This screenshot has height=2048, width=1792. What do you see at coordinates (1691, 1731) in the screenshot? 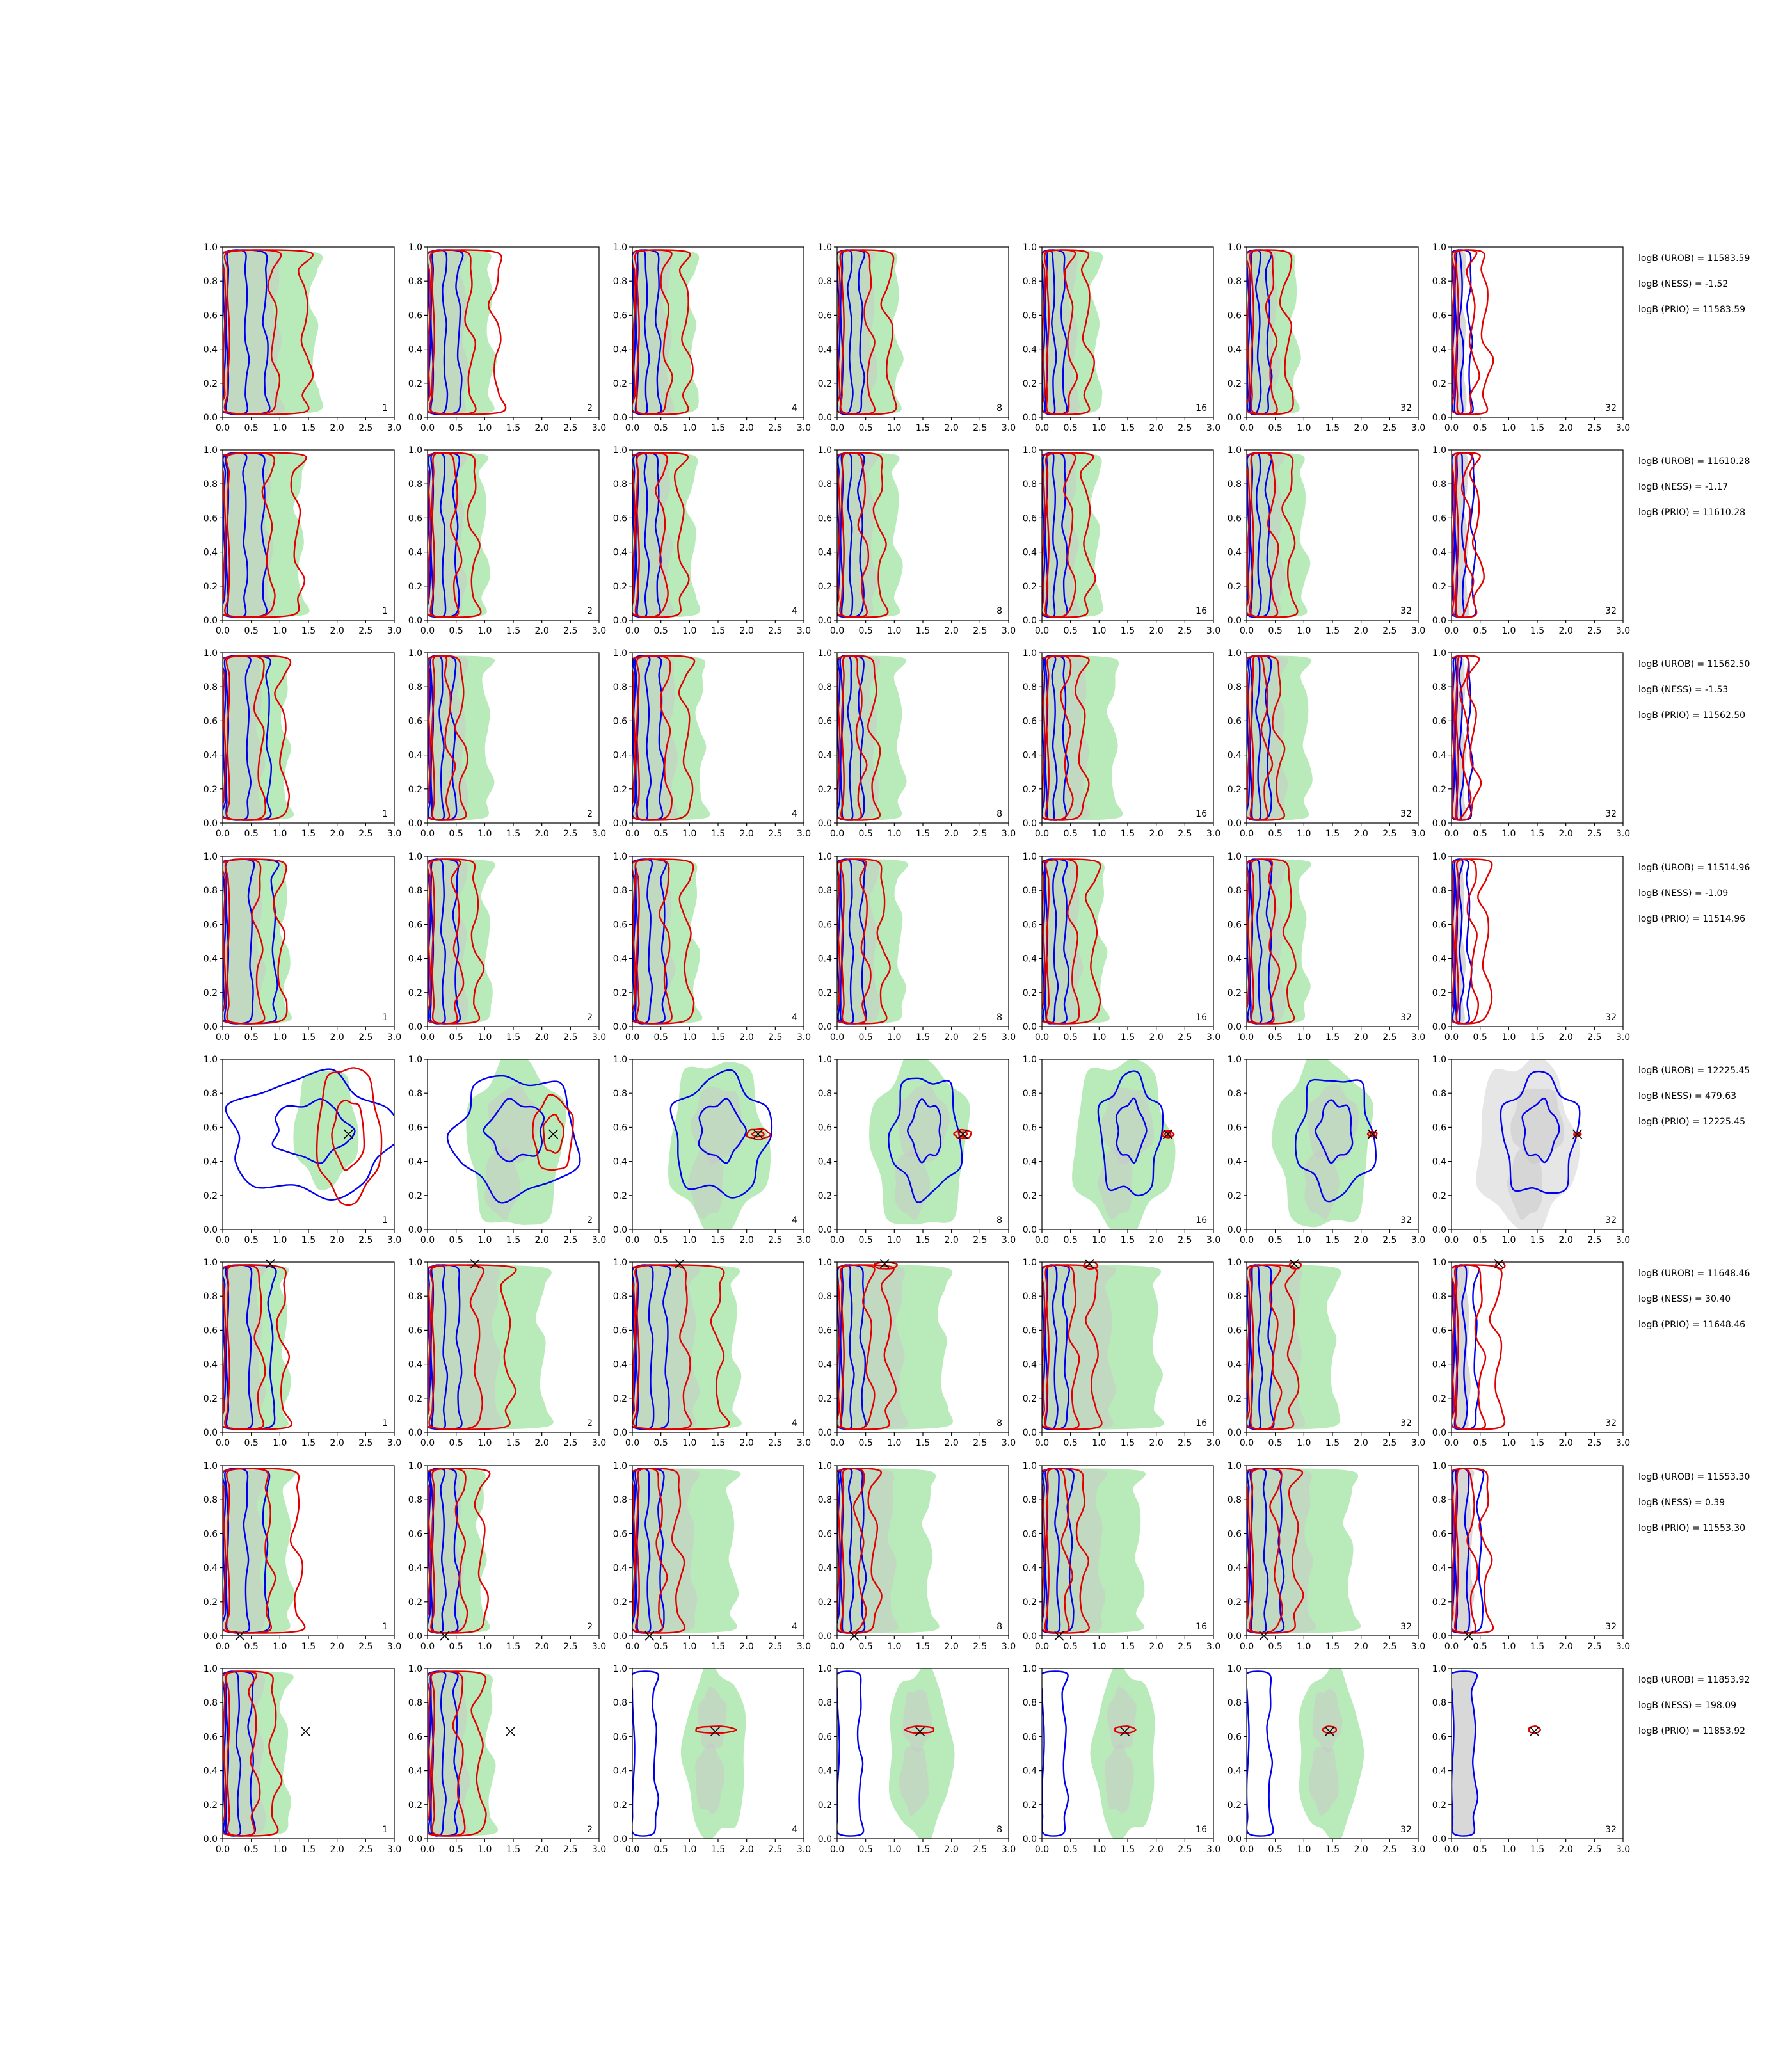
I see `logb-prio-text: logB (PRIO) = 11853.92` at bounding box center [1691, 1731].